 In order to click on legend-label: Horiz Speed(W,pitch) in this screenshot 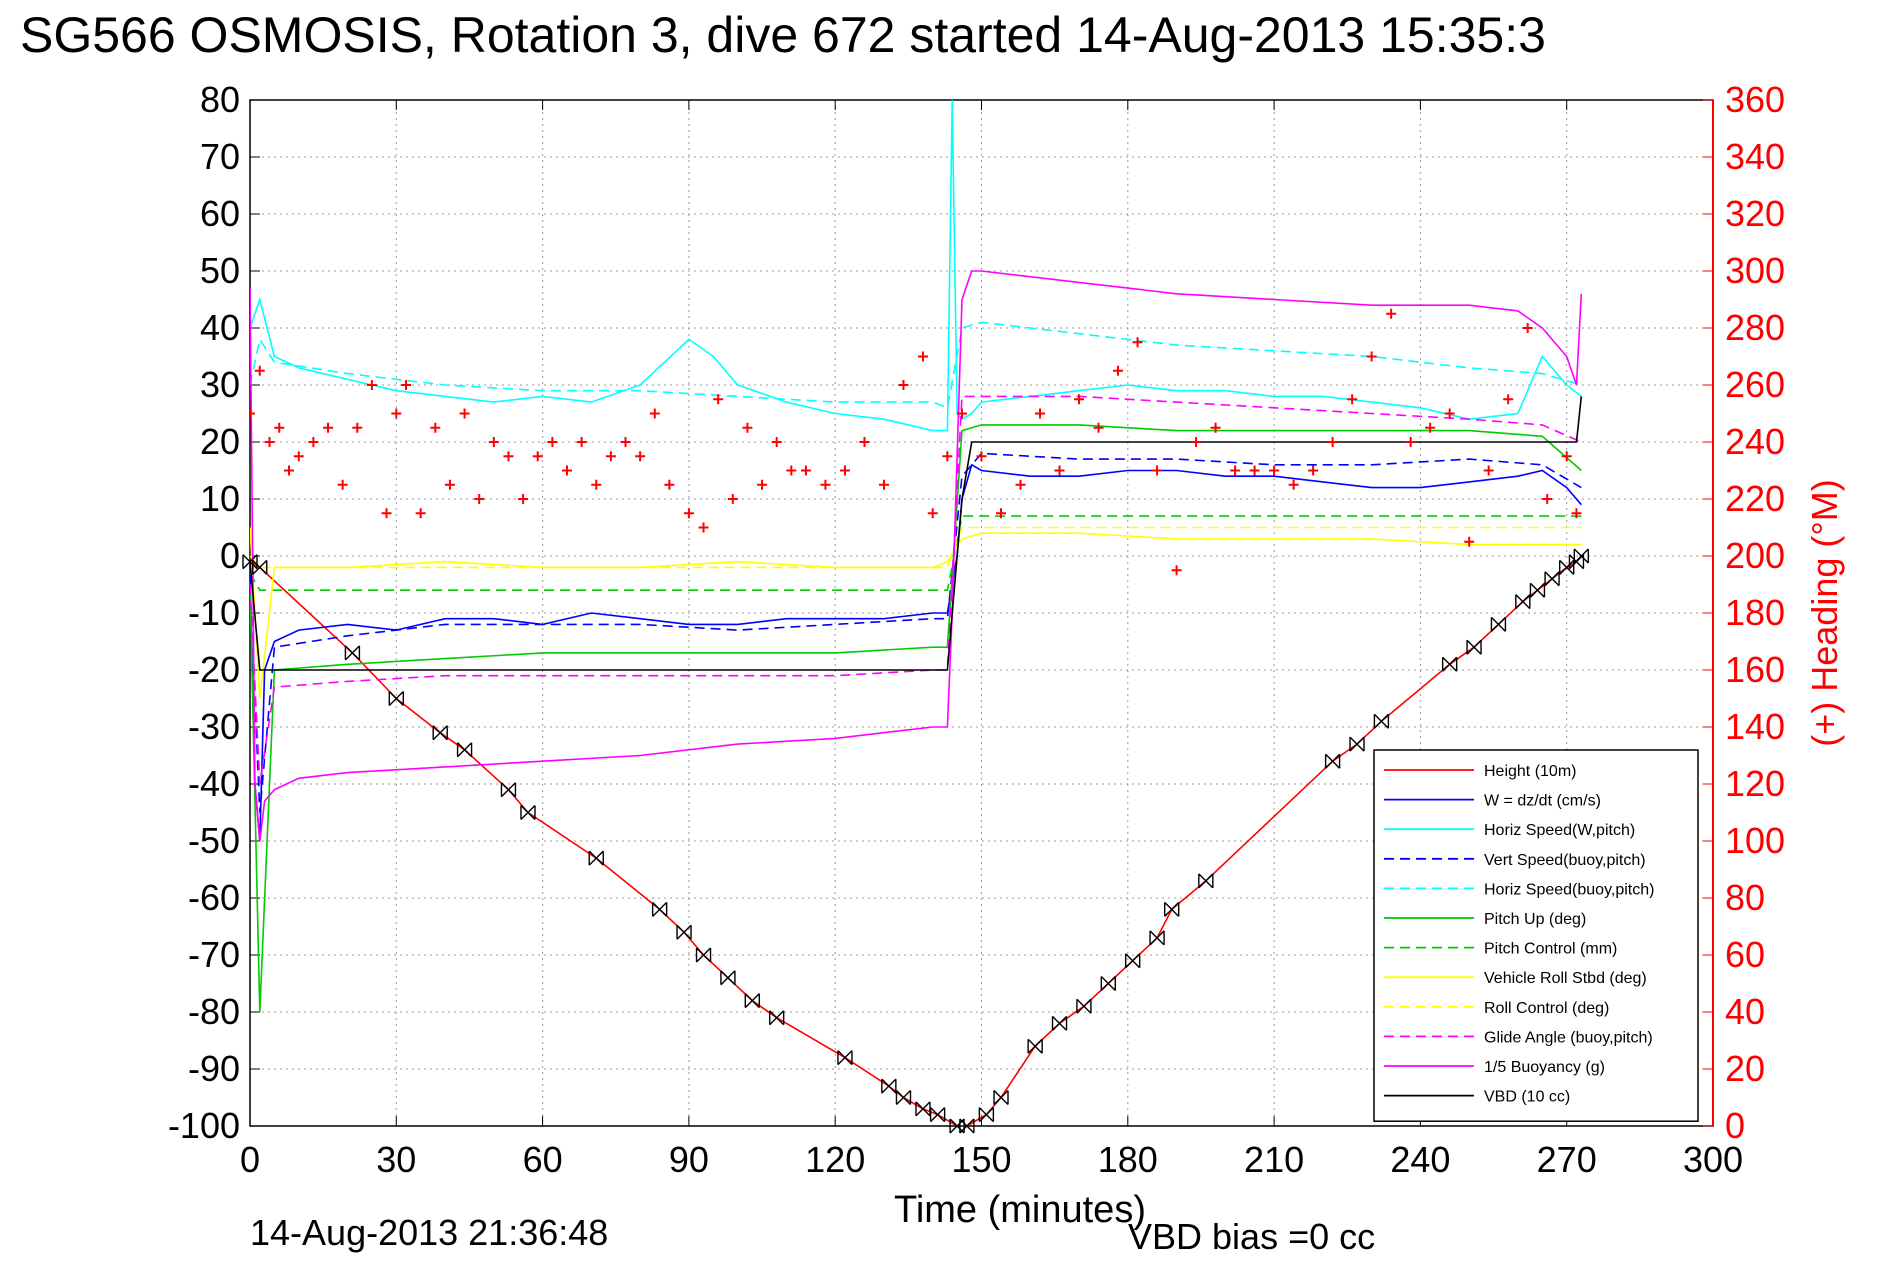, I will do `click(1559, 830)`.